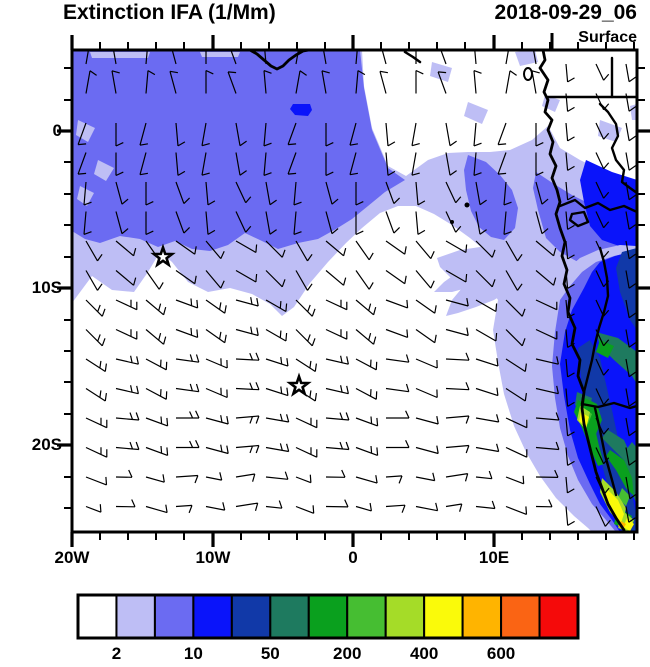 The width and height of the screenshot is (650, 667). What do you see at coordinates (328, 616) in the screenshot?
I see `colorbar-outline` at bounding box center [328, 616].